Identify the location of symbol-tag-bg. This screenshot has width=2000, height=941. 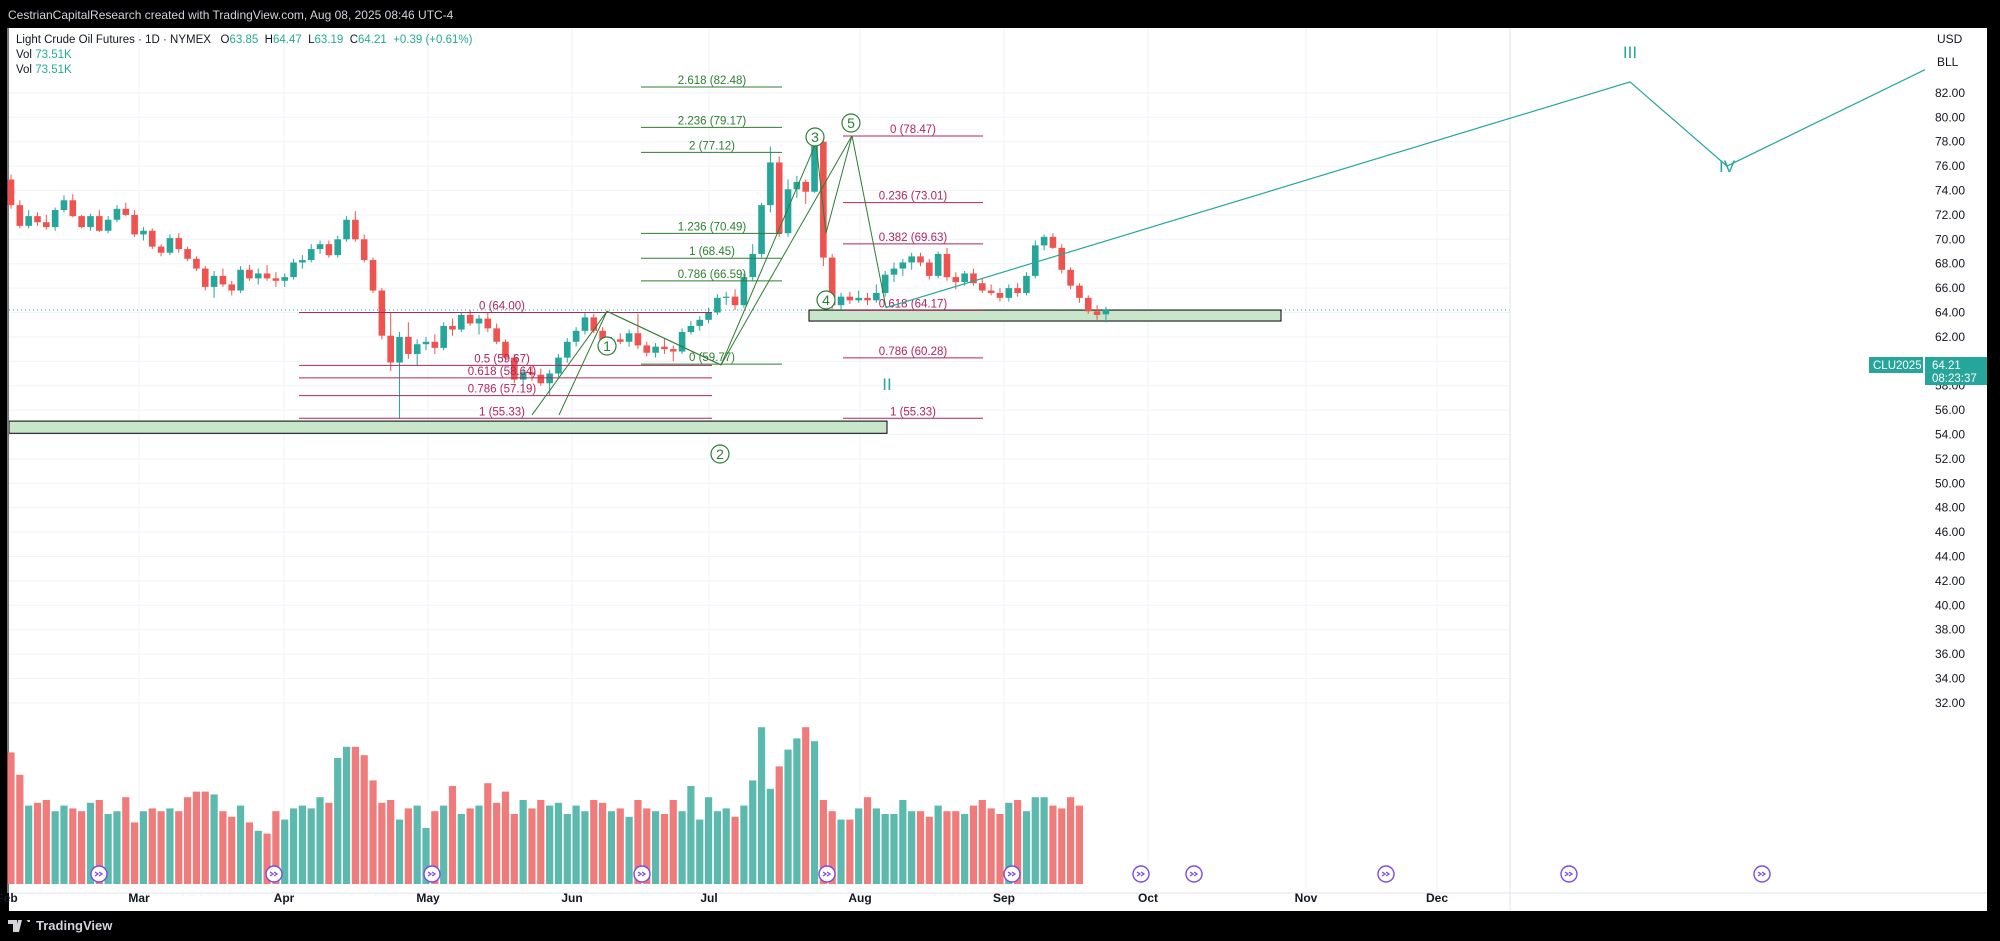
(1896, 365).